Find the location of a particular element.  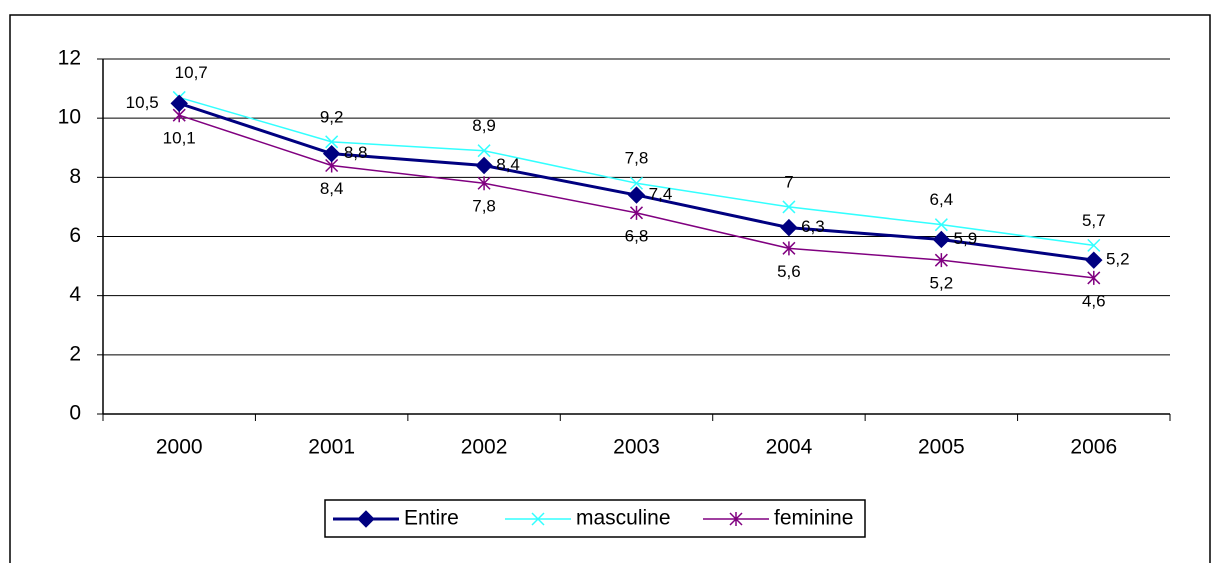

data-label: 6,8 is located at coordinates (637, 235).